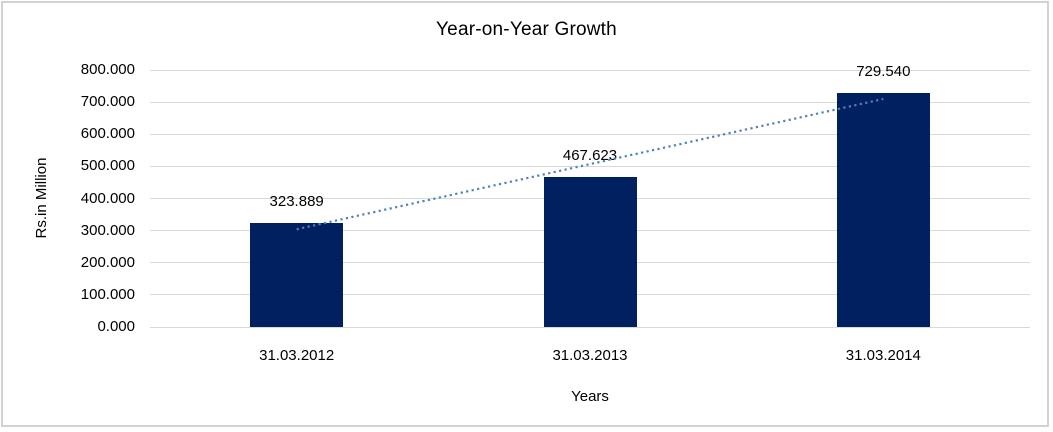 Image resolution: width=1053 pixels, height=432 pixels. I want to click on y-tick-label: 100.000, so click(107, 294).